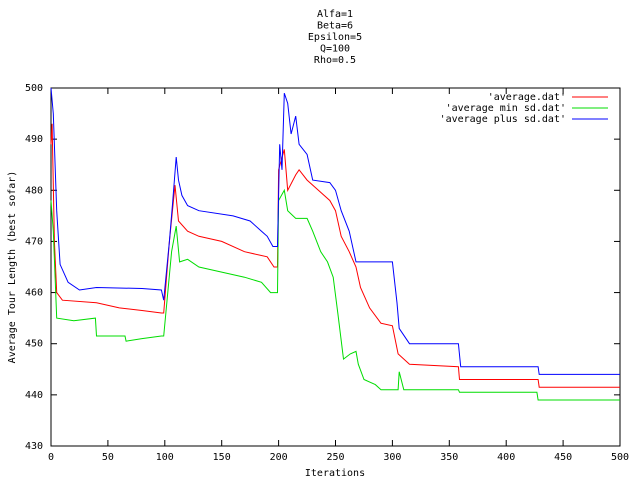 This screenshot has width=640, height=480. Describe the element at coordinates (34, 446) in the screenshot. I see `y-tick-label: 430` at that location.